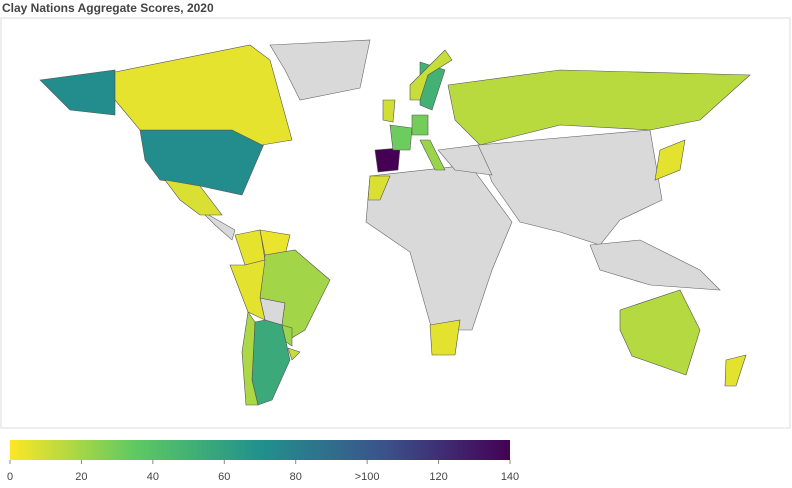 The image size is (792, 488). What do you see at coordinates (260, 450) in the screenshot?
I see `colorbar` at bounding box center [260, 450].